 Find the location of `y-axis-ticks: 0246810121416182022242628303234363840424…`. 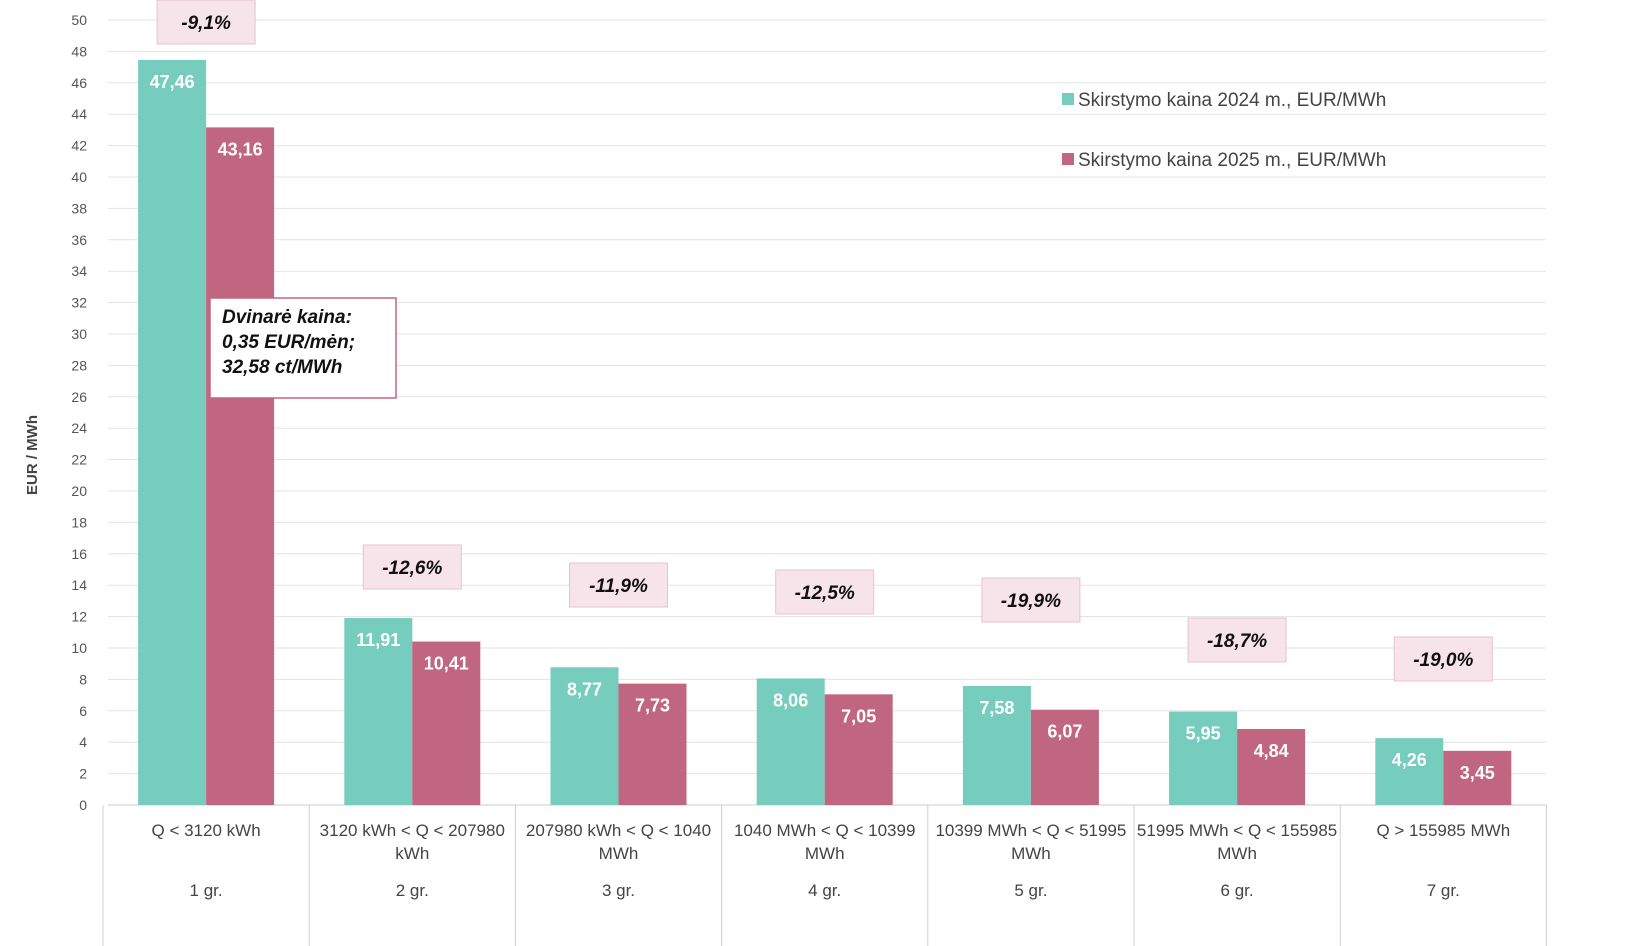

y-axis-ticks: 0246810121416182022242628303234363840424… is located at coordinates (79, 412).